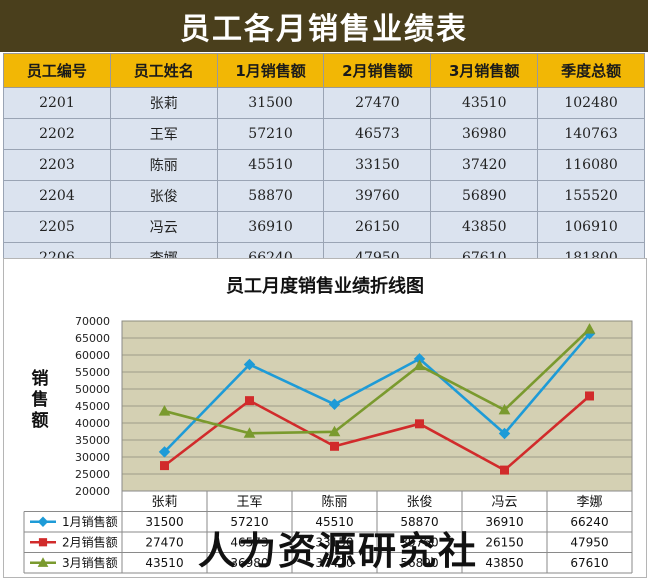 This screenshot has width=648, height=579. I want to click on data-table-value: 45510, so click(334, 522).